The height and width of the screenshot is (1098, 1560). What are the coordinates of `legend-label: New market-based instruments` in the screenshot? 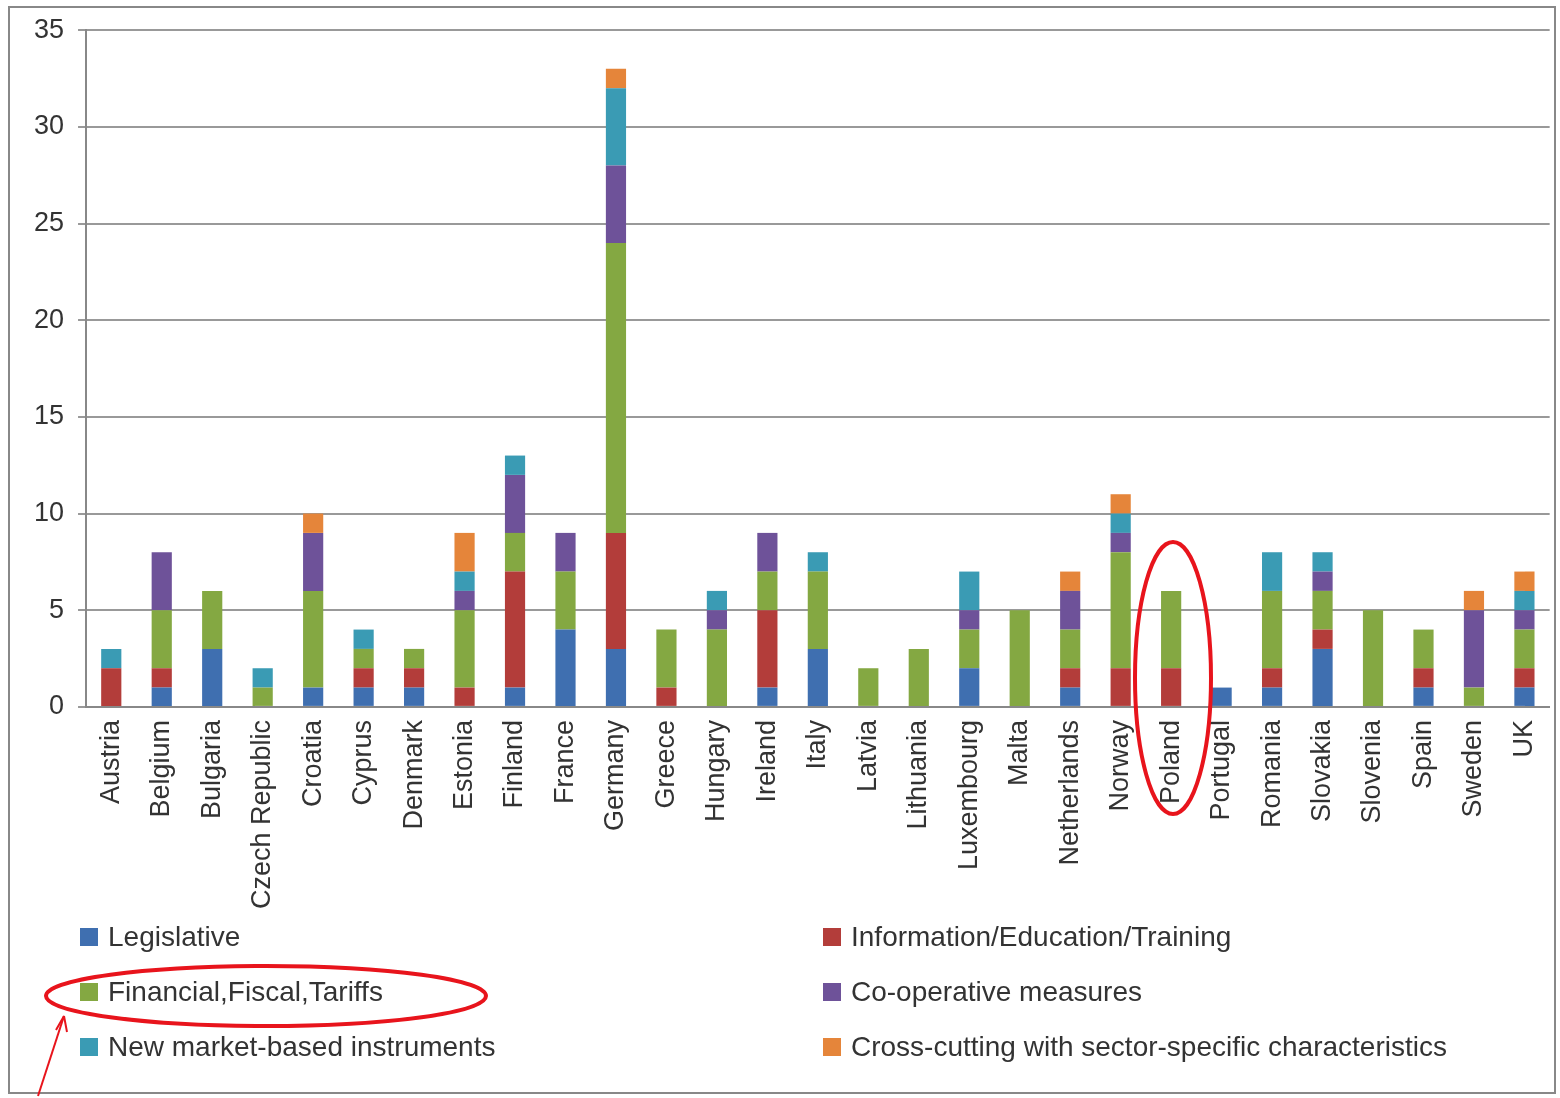 It's located at (302, 1046).